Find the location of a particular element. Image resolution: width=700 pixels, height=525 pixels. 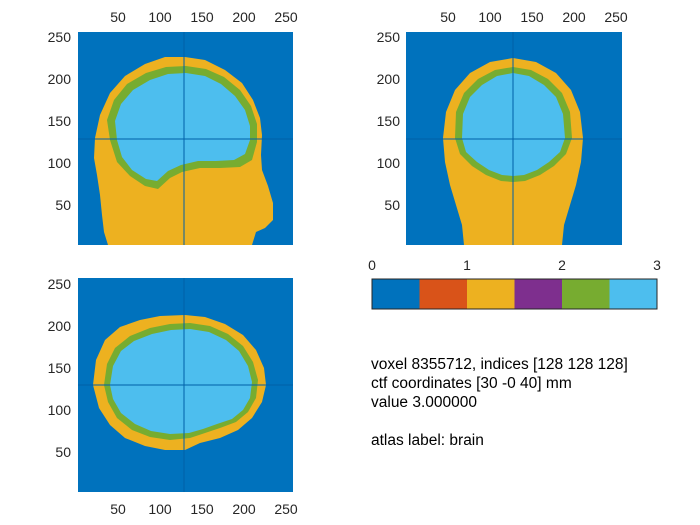

axial-xtick: 100 is located at coordinates (160, 509).